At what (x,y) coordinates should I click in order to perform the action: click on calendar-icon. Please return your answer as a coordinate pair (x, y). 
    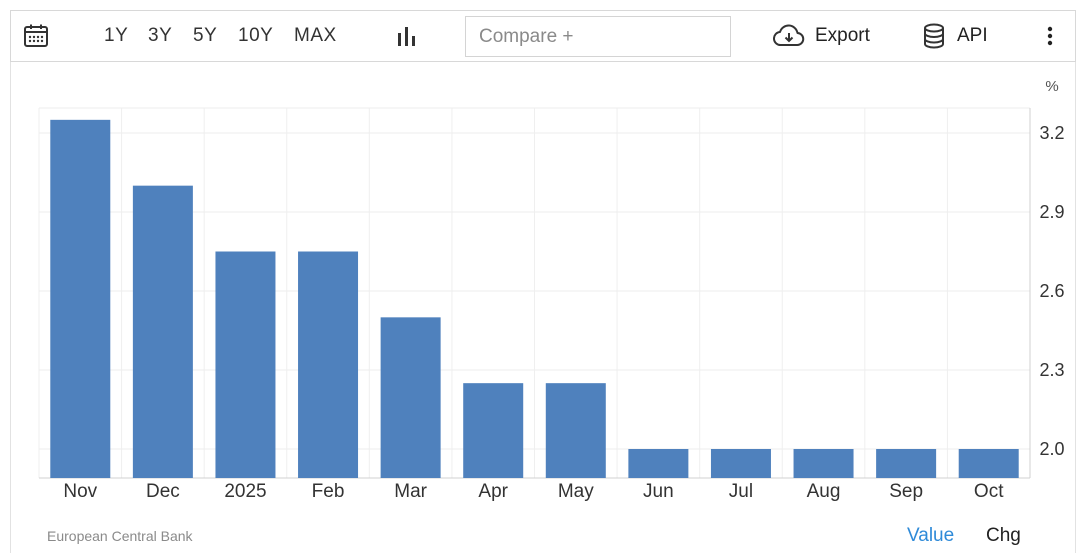
    Looking at the image, I should click on (36, 35).